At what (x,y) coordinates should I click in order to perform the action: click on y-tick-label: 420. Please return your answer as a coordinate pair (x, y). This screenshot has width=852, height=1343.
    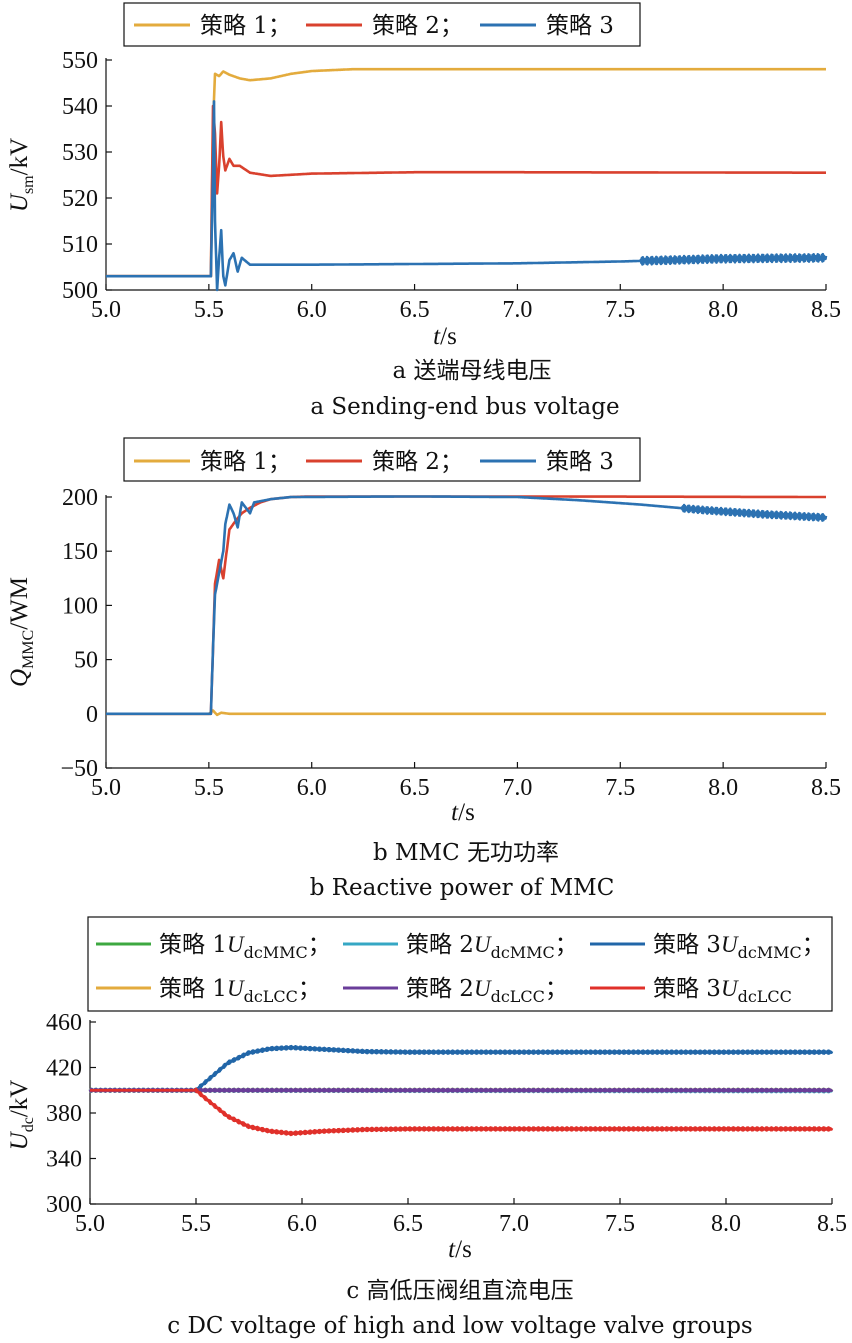
    Looking at the image, I should click on (64, 1069).